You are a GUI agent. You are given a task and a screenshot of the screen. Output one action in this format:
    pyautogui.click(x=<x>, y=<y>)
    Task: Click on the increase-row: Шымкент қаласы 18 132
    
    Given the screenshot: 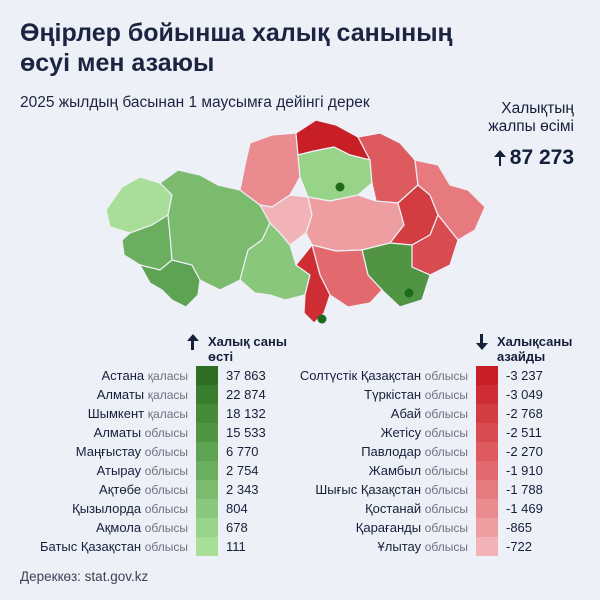 What is the action you would take?
    pyautogui.click(x=153, y=413)
    